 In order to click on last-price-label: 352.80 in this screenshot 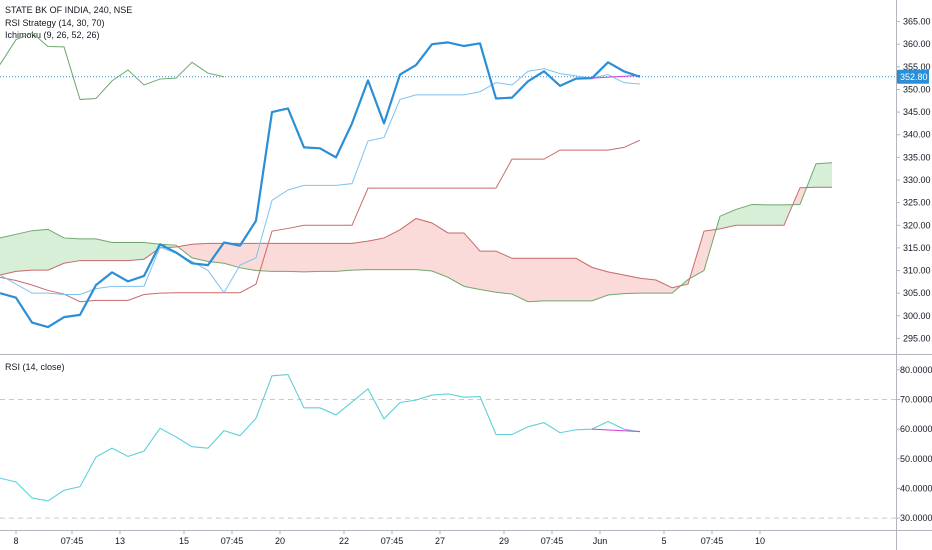, I will do `click(914, 77)`.